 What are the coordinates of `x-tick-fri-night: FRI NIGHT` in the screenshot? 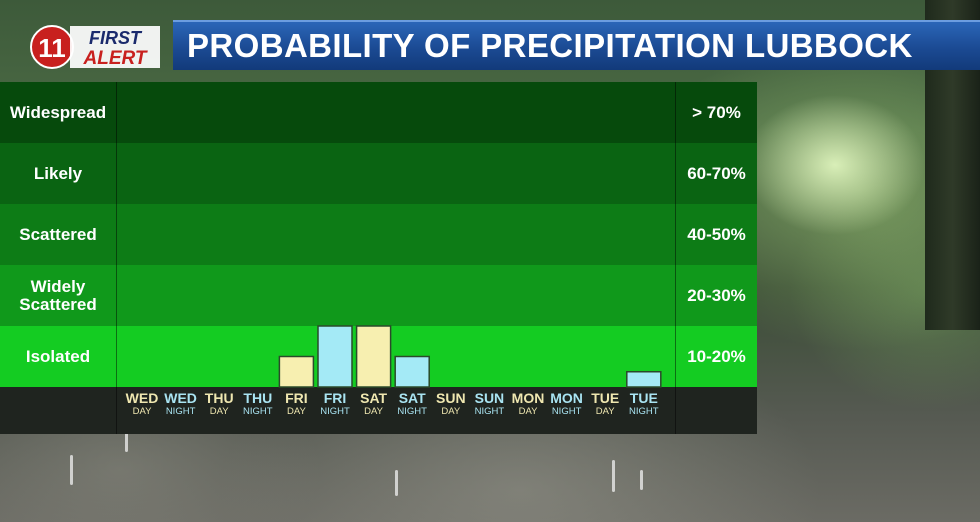 It's located at (335, 404).